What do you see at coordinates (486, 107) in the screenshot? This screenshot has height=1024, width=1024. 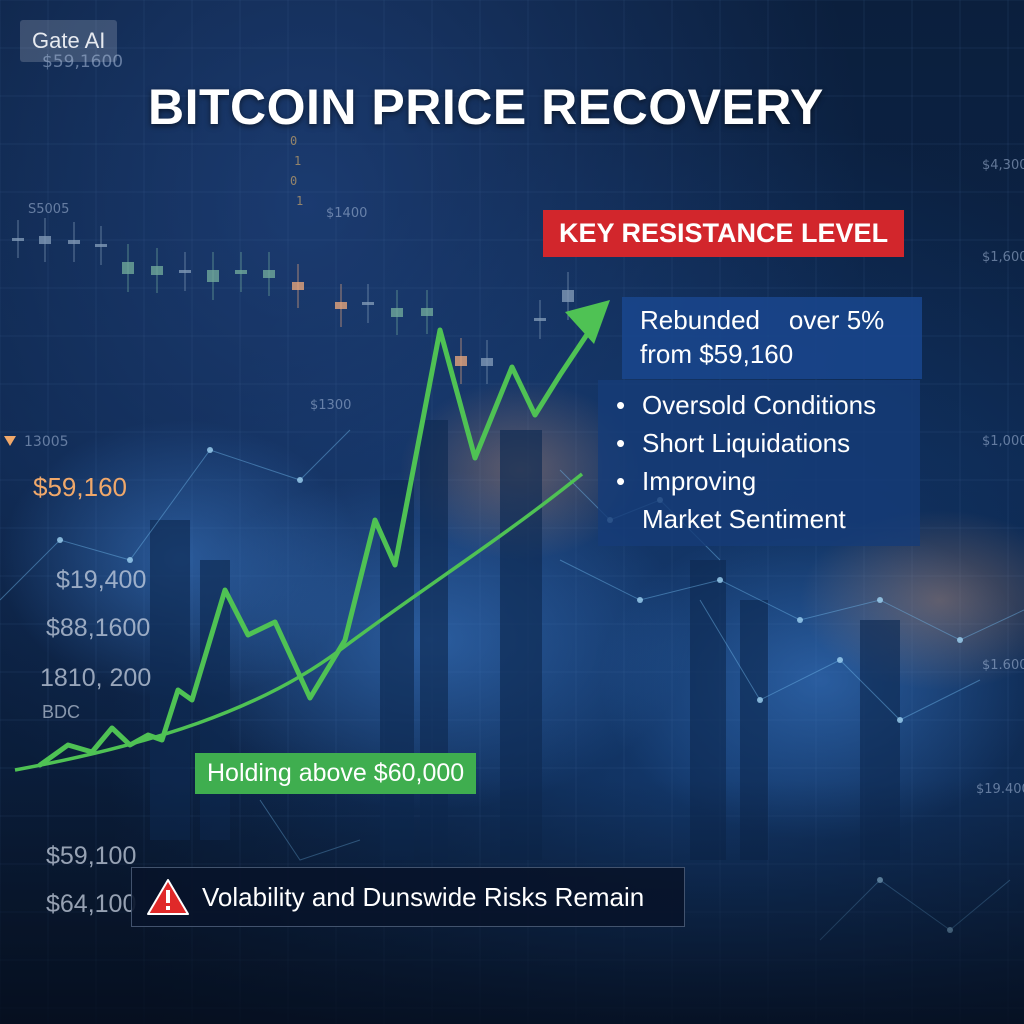 I see `page-title: BITCOIN PRICE RECOVERY` at bounding box center [486, 107].